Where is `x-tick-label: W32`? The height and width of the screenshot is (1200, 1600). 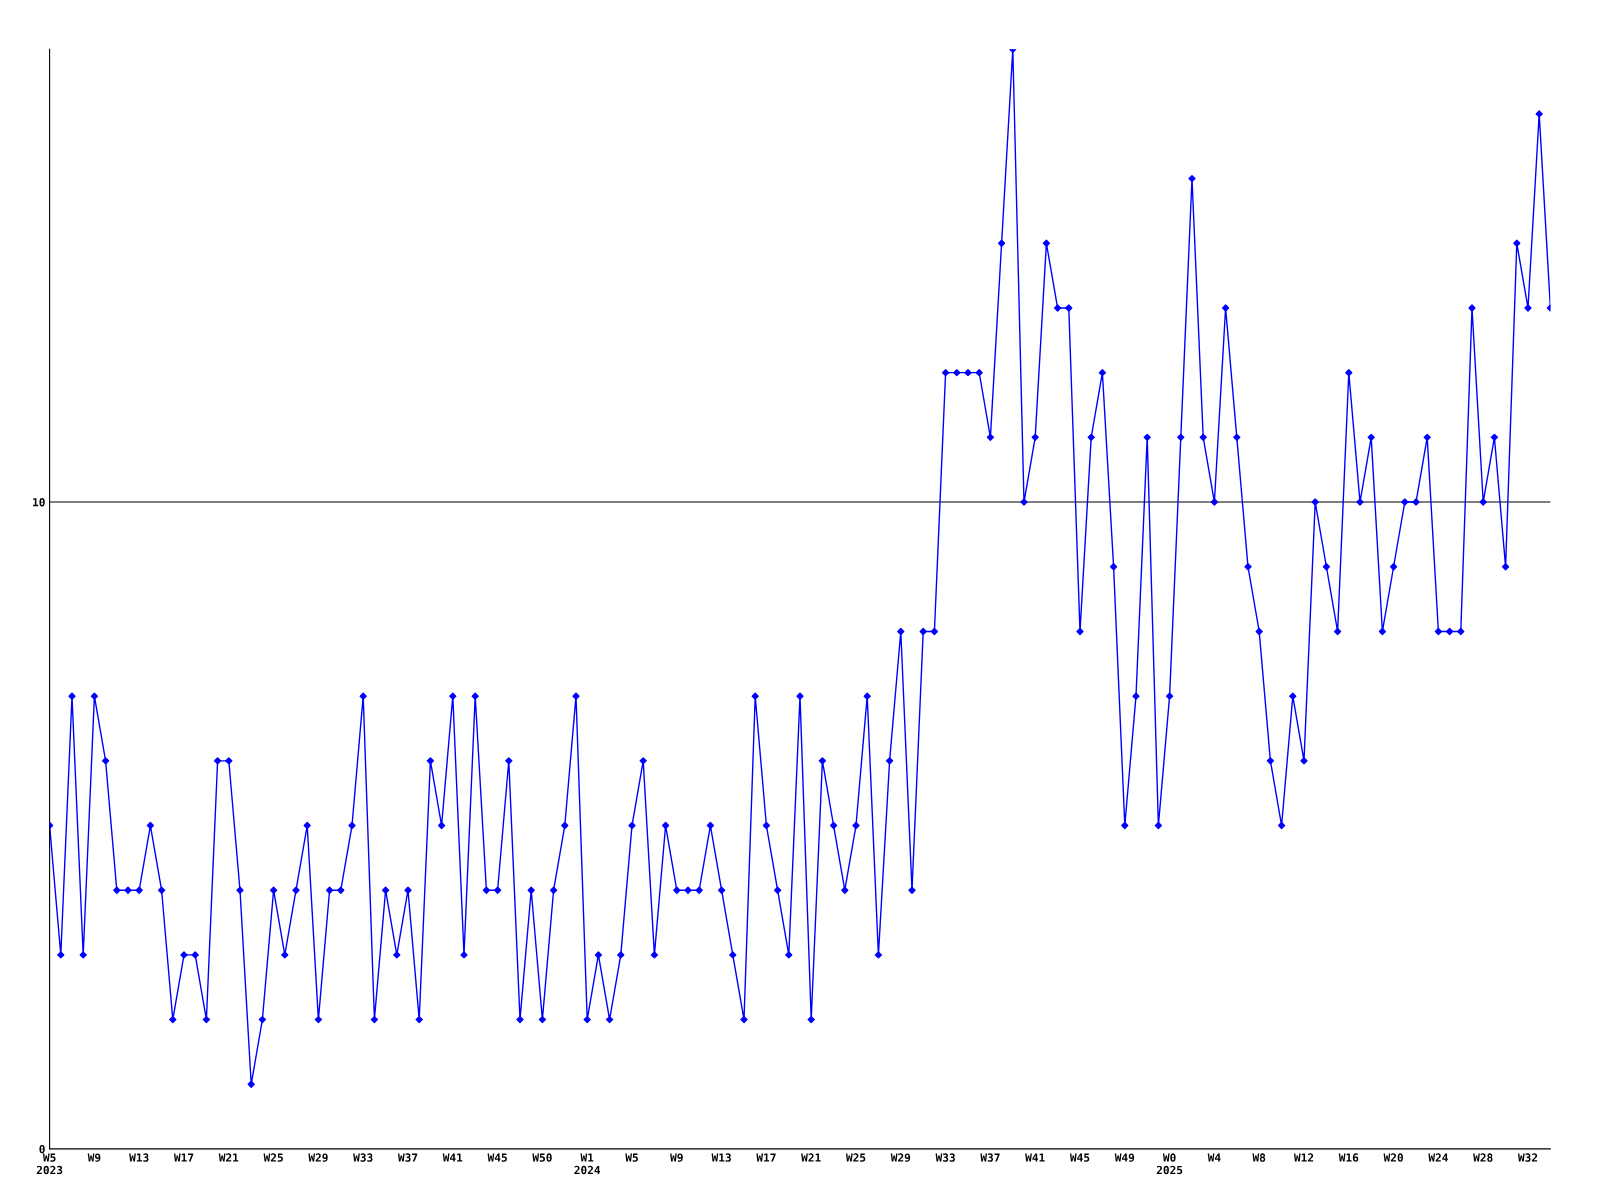
x-tick-label: W32 is located at coordinates (1527, 1157).